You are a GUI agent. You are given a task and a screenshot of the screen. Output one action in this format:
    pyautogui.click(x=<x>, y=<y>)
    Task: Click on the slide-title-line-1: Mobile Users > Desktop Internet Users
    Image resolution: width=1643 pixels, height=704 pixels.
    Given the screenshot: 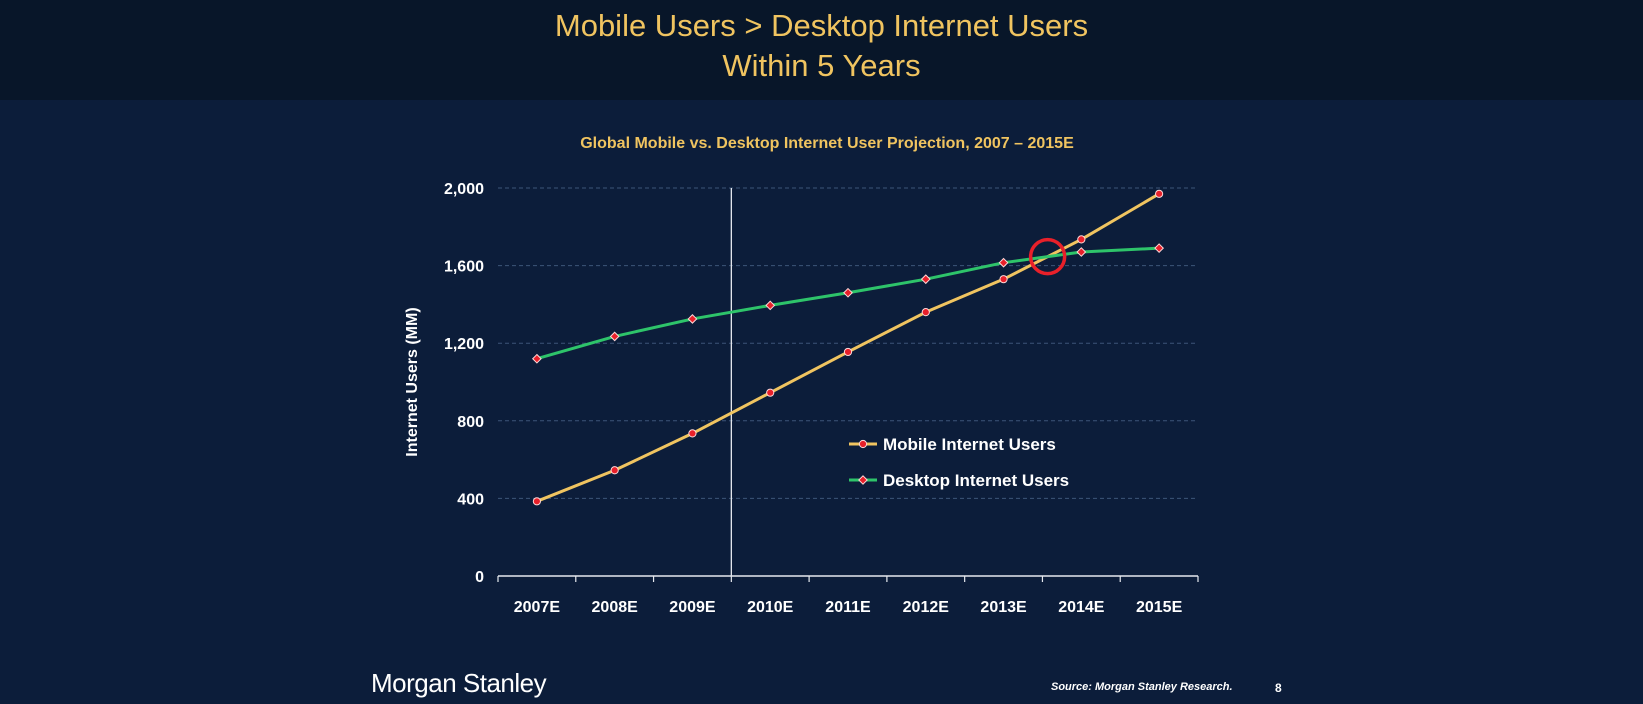 What is the action you would take?
    pyautogui.click(x=821, y=25)
    